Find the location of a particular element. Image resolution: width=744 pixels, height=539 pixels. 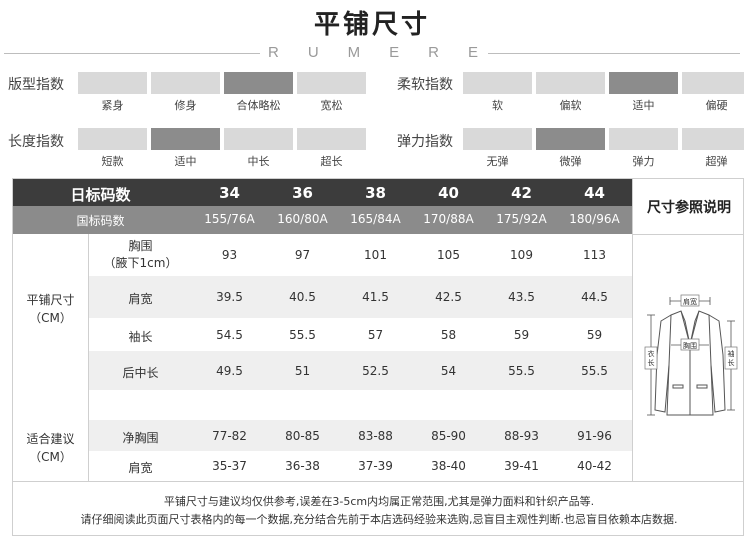

table-cell: 58 is located at coordinates (448, 334).